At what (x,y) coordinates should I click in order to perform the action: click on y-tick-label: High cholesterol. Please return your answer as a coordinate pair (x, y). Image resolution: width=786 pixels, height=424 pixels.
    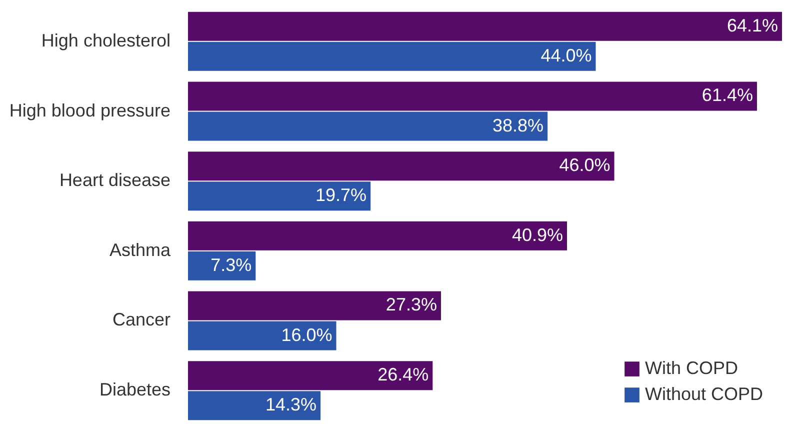
    Looking at the image, I should click on (105, 40).